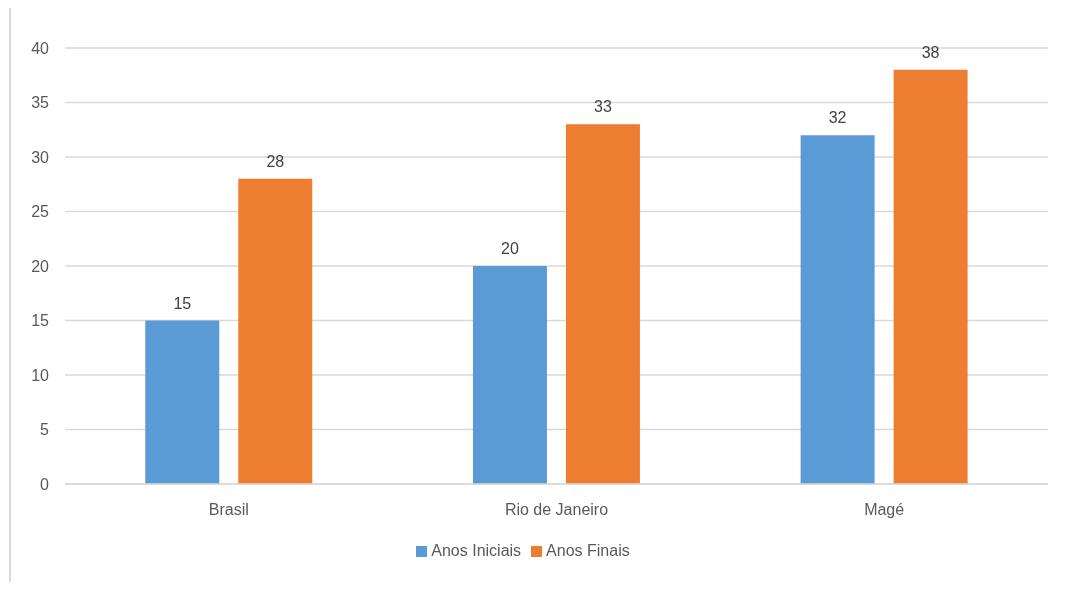  What do you see at coordinates (45, 430) in the screenshot?
I see `y-tick-label: 5` at bounding box center [45, 430].